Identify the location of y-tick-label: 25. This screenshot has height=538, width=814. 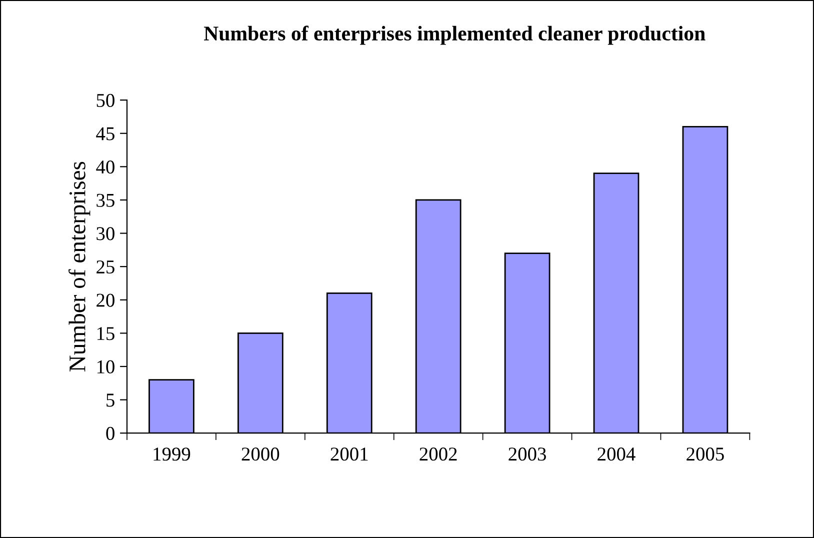
(105, 267).